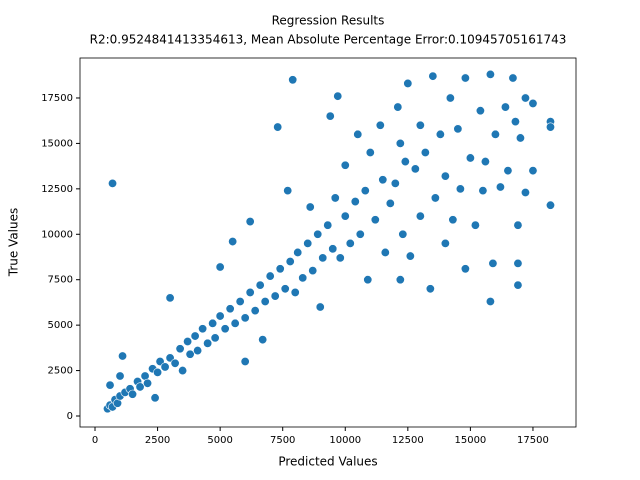  What do you see at coordinates (470, 440) in the screenshot?
I see `x-tick-label: 15000` at bounding box center [470, 440].